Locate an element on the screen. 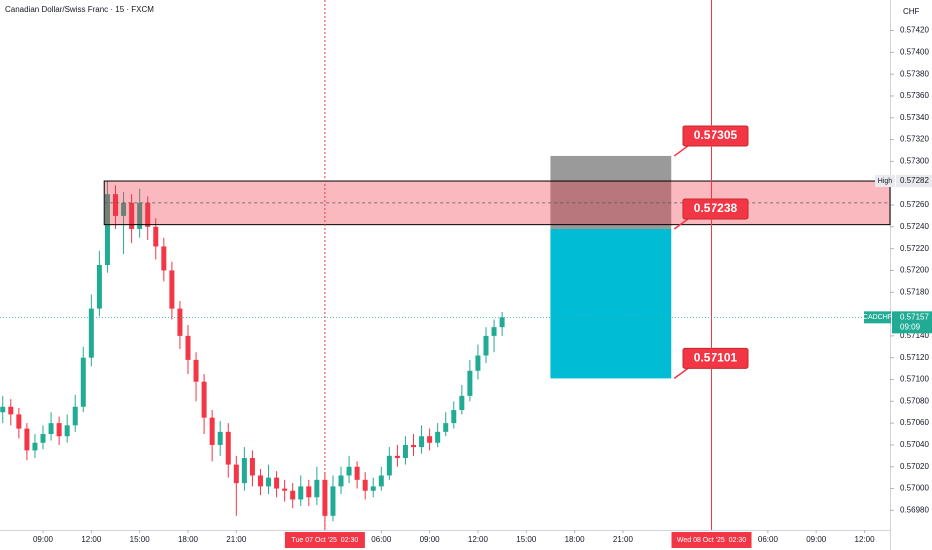  y-tick-label: 0.57020 is located at coordinates (914, 466).